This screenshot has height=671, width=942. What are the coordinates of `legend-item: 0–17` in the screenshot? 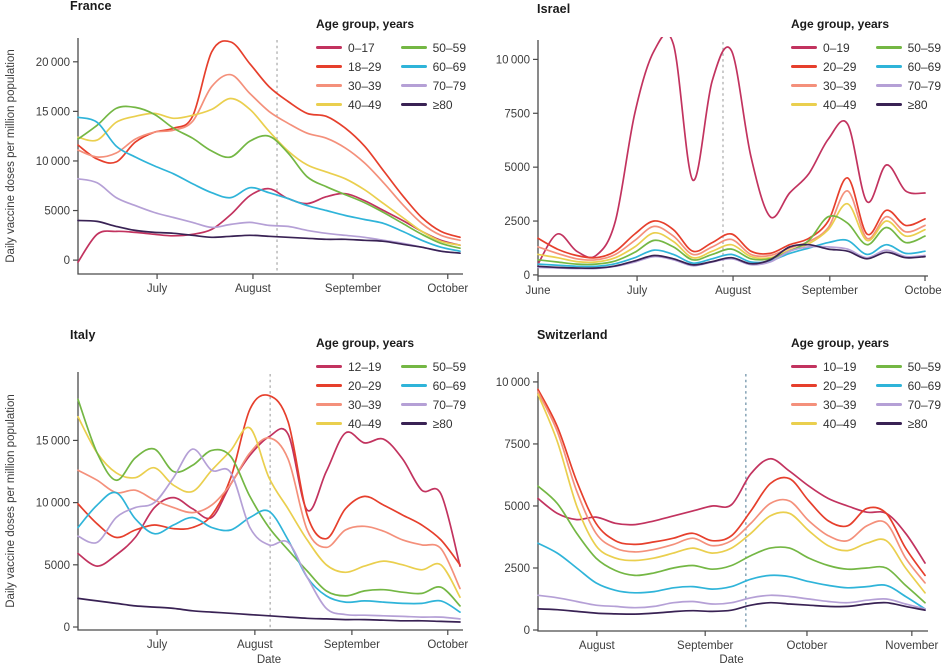 It's located at (358, 47).